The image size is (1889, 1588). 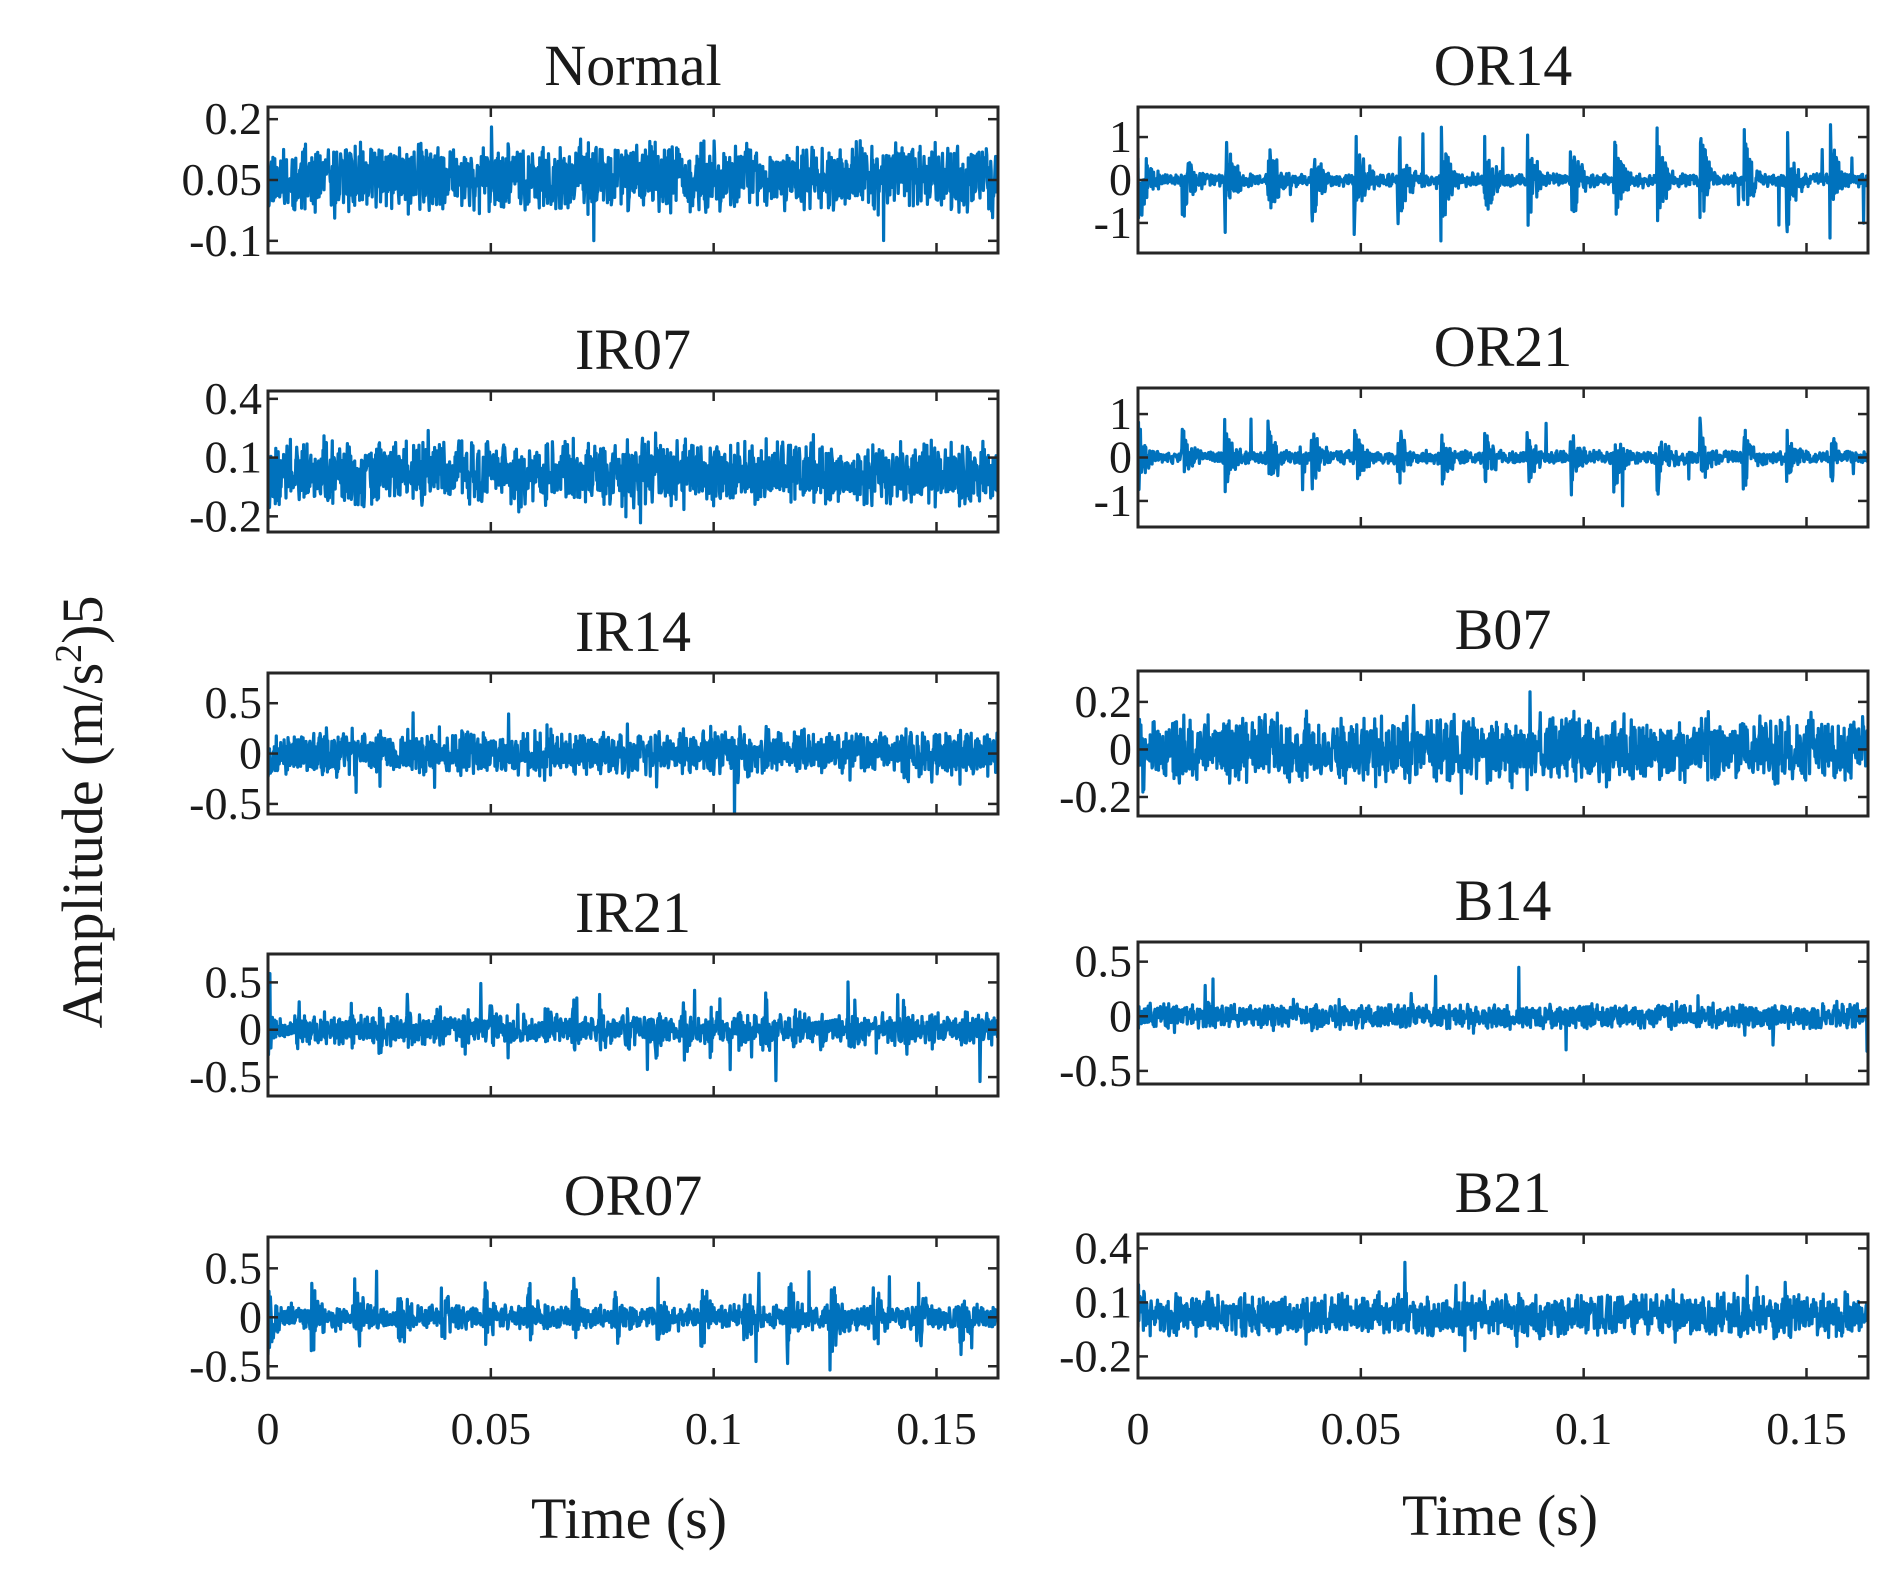 I want to click on subplot-ir21: IR21 -0.500.5, so click(x=594, y=991).